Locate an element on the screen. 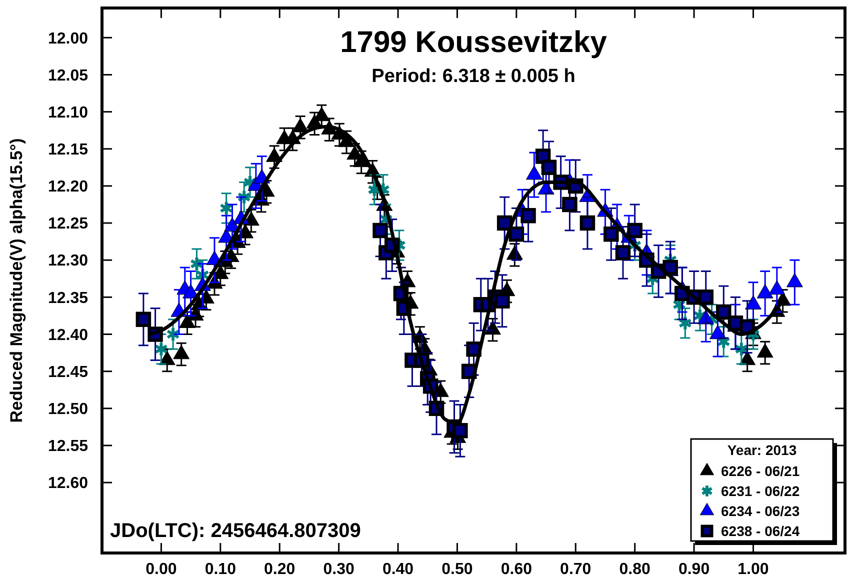 This screenshot has width=858, height=585. y-tick-label: 12.05 is located at coordinates (68, 75).